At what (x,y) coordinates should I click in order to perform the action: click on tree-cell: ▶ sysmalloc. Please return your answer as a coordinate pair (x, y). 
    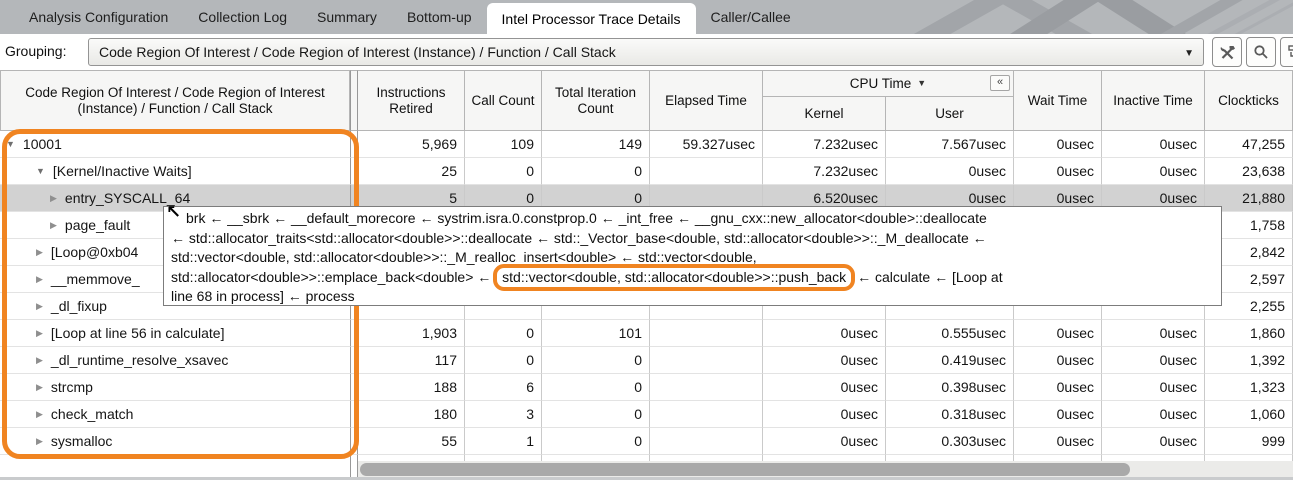
    Looking at the image, I should click on (175, 441).